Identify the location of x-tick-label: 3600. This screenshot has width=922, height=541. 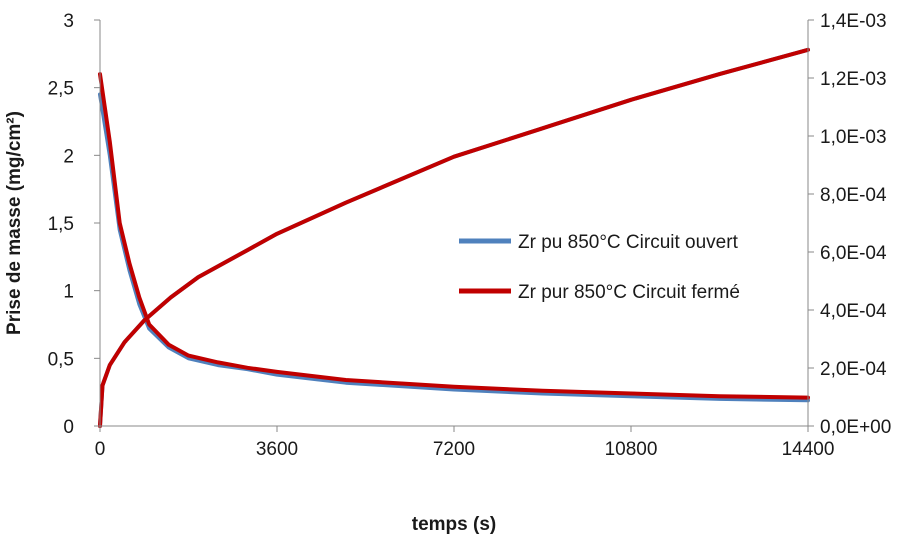
(277, 449).